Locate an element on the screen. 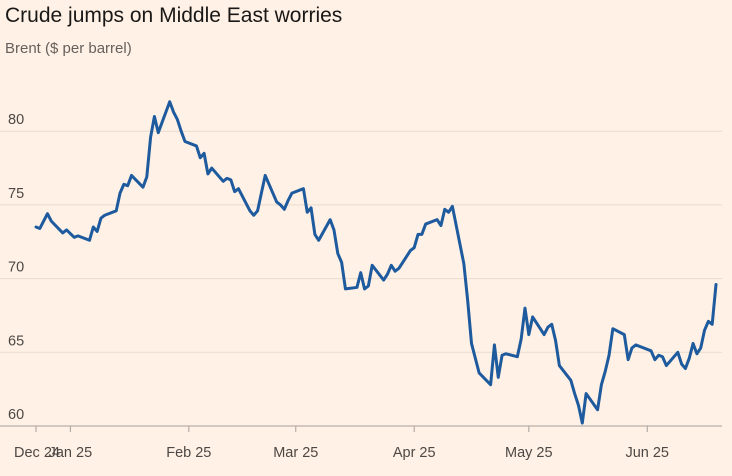 The height and width of the screenshot is (476, 732). y-tick-label: 70 is located at coordinates (16, 268).